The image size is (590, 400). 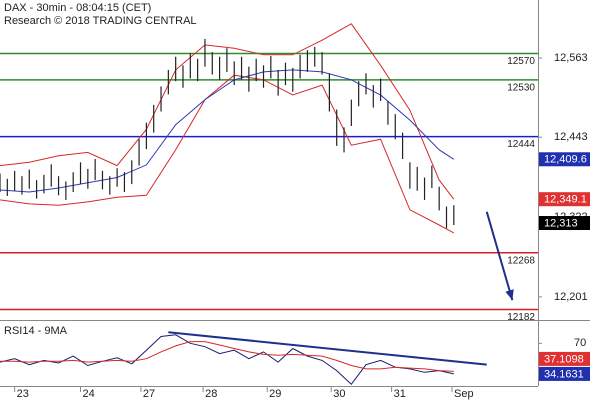 What do you see at coordinates (571, 137) in the screenshot?
I see `y-tick-label: 12,443` at bounding box center [571, 137].